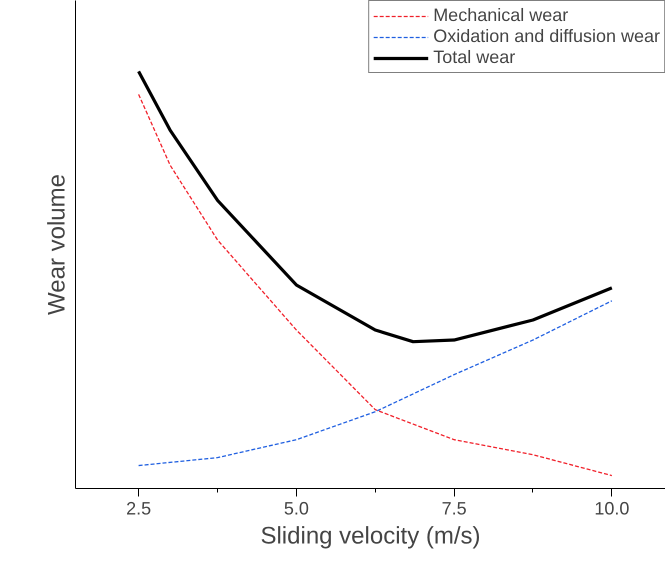 This screenshot has width=665, height=578. What do you see at coordinates (139, 508) in the screenshot?
I see `x-tick-label: 2.5` at bounding box center [139, 508].